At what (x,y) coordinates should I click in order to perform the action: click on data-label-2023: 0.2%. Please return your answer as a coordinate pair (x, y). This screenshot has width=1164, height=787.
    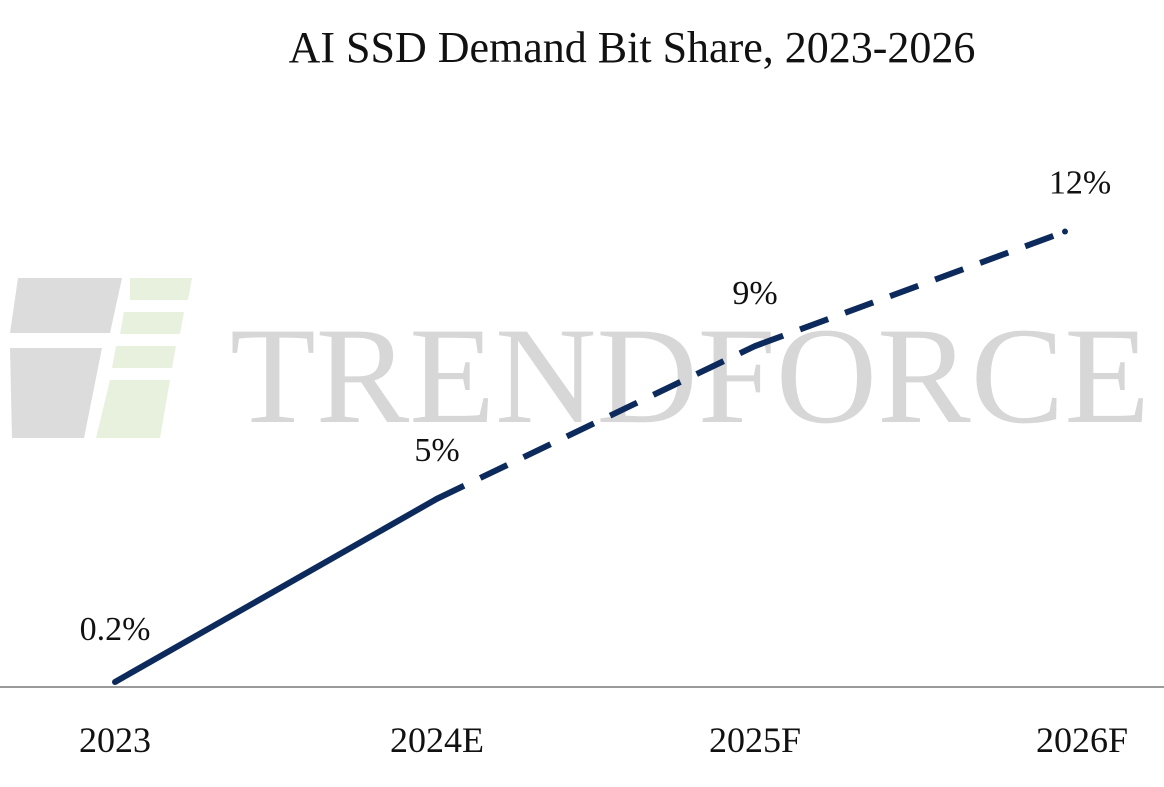
    Looking at the image, I should click on (115, 629).